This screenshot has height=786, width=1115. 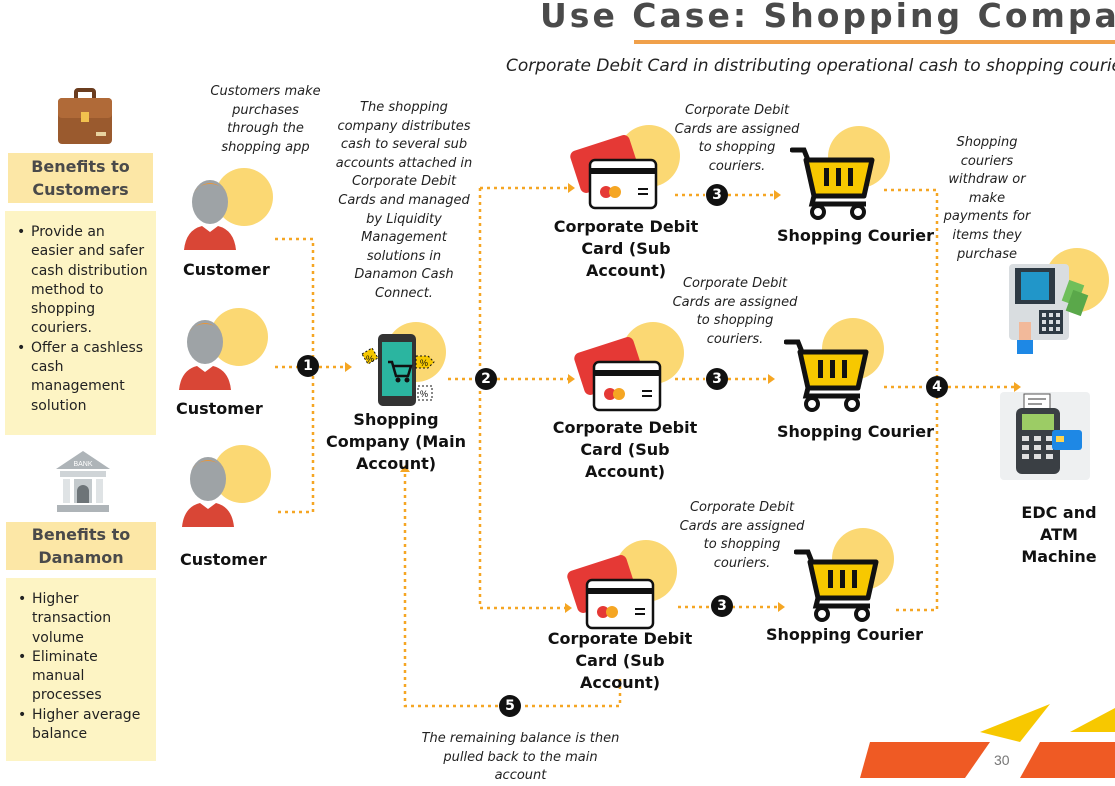 I want to click on edc-terminal-icon, so click(x=1049, y=433).